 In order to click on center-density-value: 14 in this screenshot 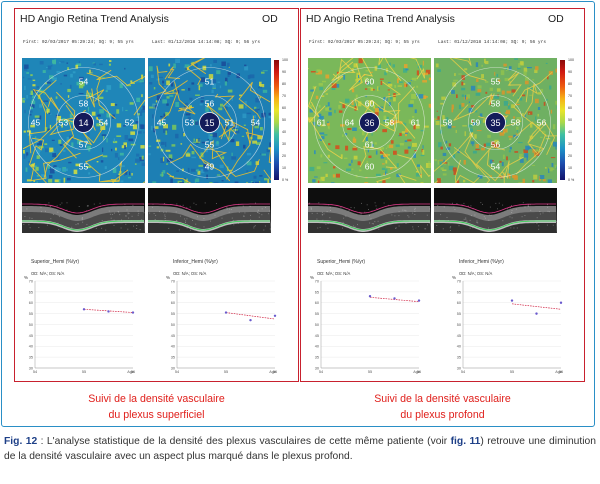, I will do `click(83, 123)`.